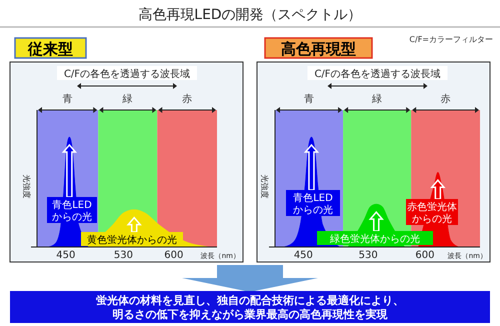  I want to click on chart-title: 従来型, so click(50, 49).